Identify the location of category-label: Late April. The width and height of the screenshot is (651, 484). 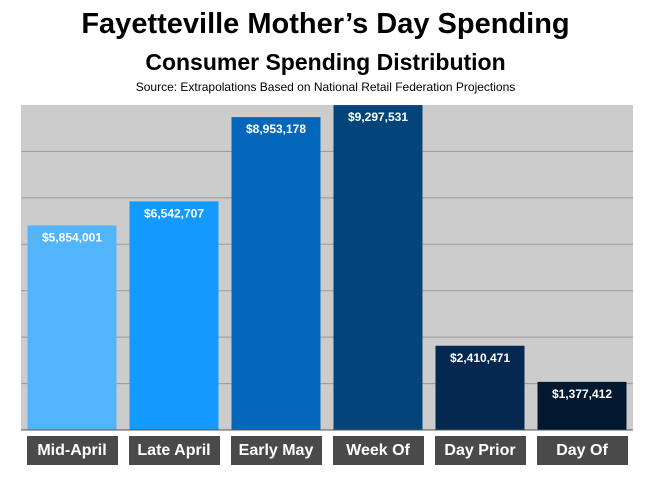
(174, 450).